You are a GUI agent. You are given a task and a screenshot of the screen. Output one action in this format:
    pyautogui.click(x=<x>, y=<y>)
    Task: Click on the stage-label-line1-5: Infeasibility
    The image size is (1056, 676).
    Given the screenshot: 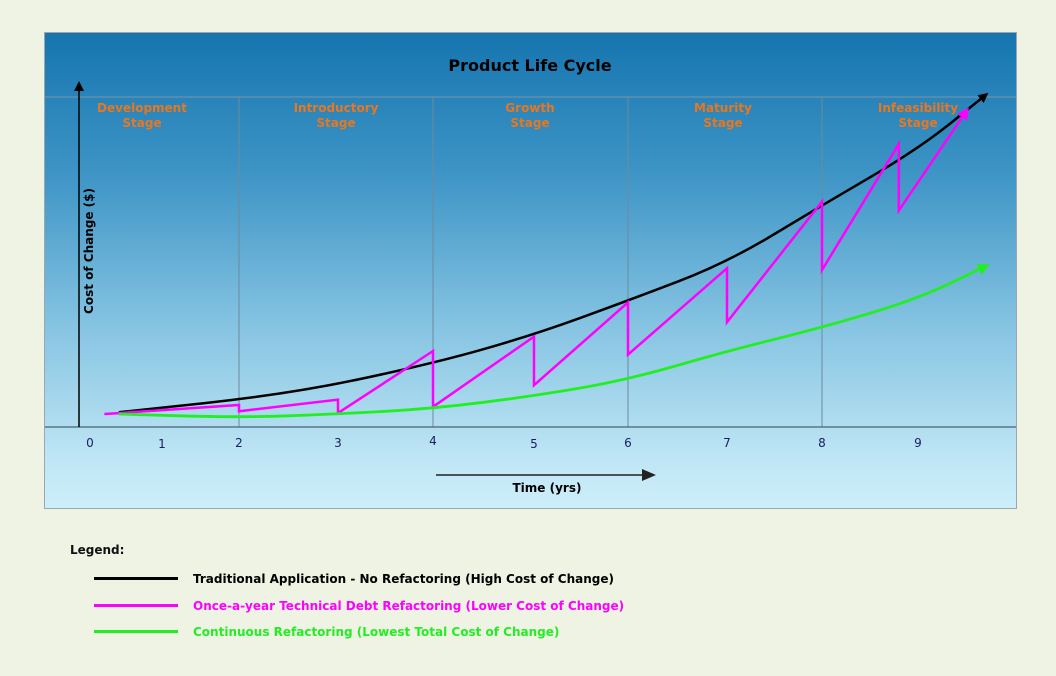 What is the action you would take?
    pyautogui.click(x=918, y=108)
    